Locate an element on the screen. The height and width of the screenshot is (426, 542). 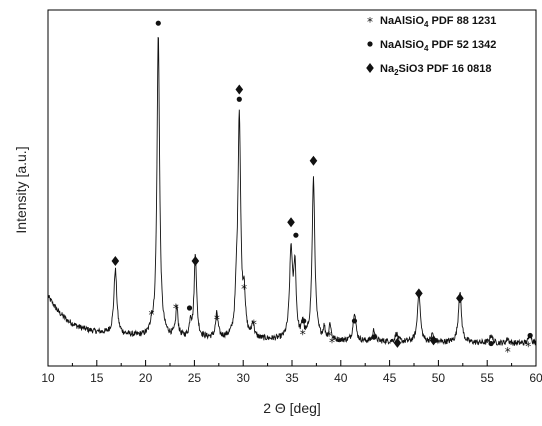
x-tick-label: 50 is located at coordinates (439, 378).